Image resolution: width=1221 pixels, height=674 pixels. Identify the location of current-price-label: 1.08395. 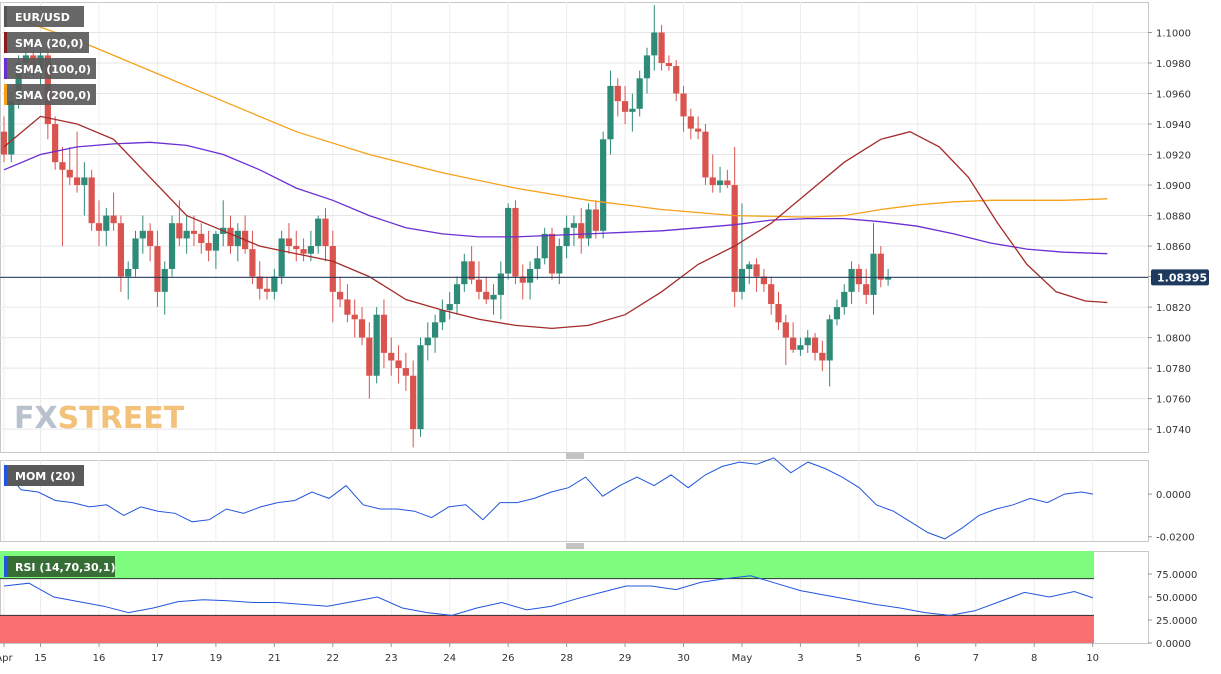
(1182, 277).